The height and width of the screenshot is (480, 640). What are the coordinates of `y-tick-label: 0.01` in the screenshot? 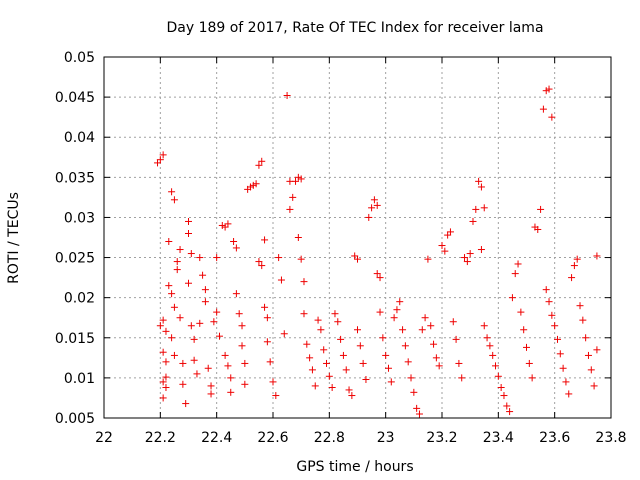 It's located at (79, 379).